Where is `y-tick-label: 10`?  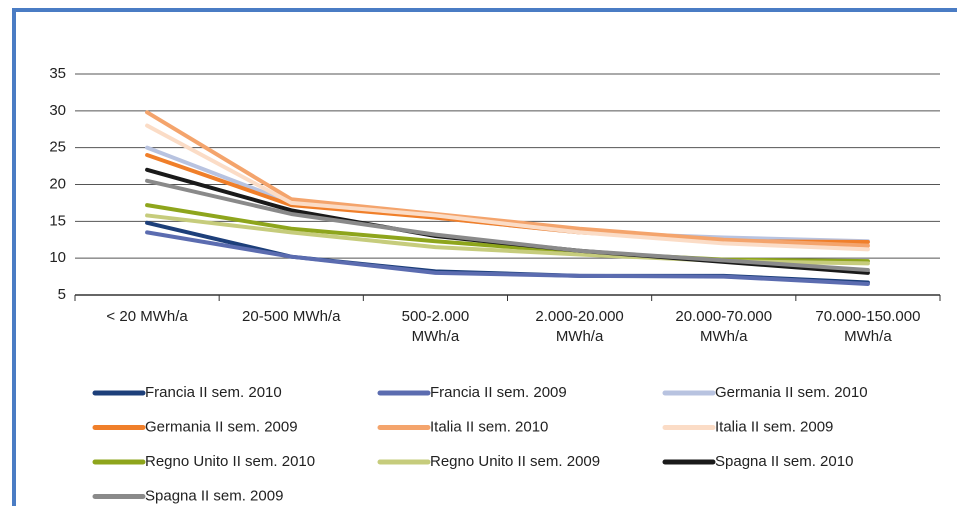
y-tick-label: 10 is located at coordinates (57, 257).